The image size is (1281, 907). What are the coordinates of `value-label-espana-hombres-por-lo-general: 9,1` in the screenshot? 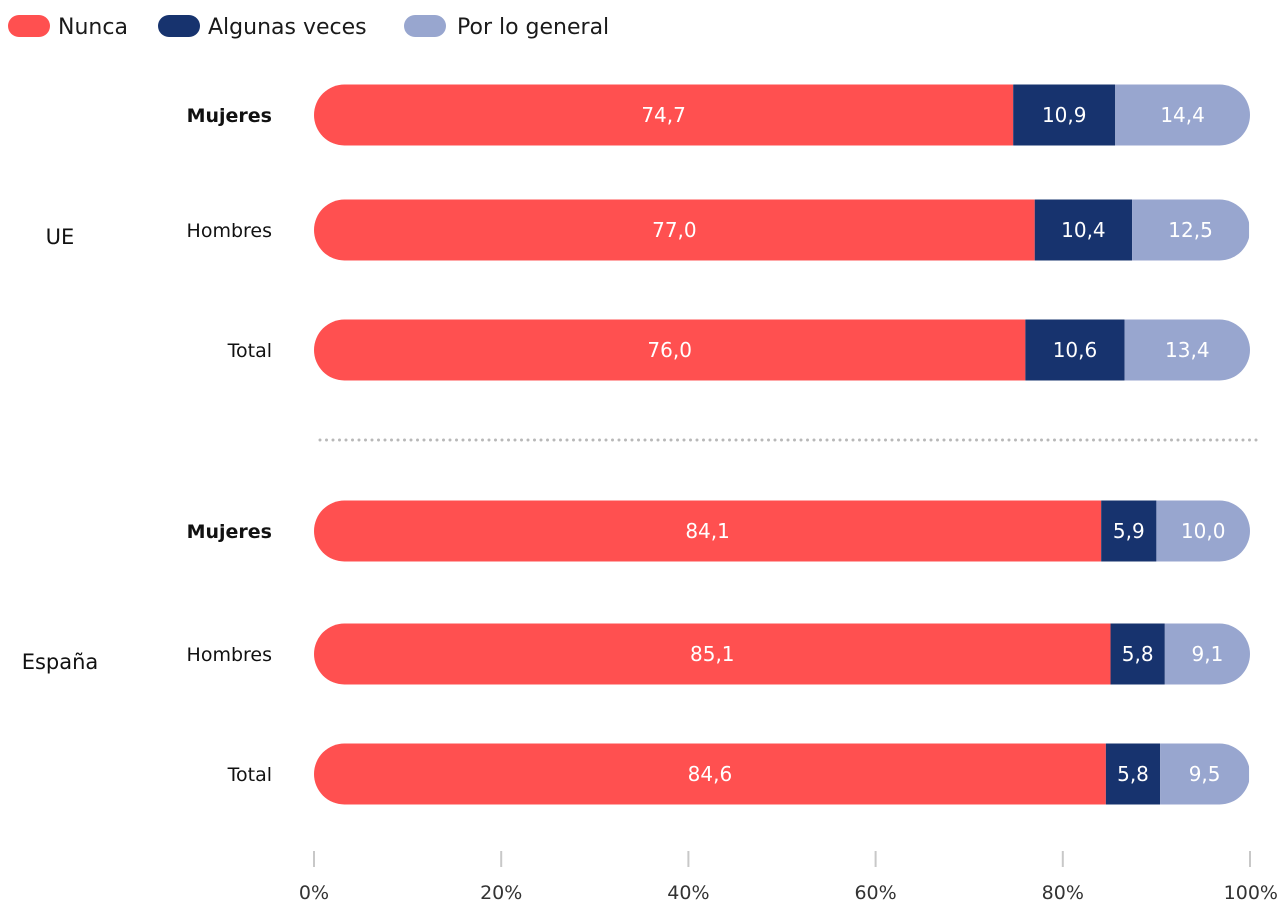 It's located at (1208, 654).